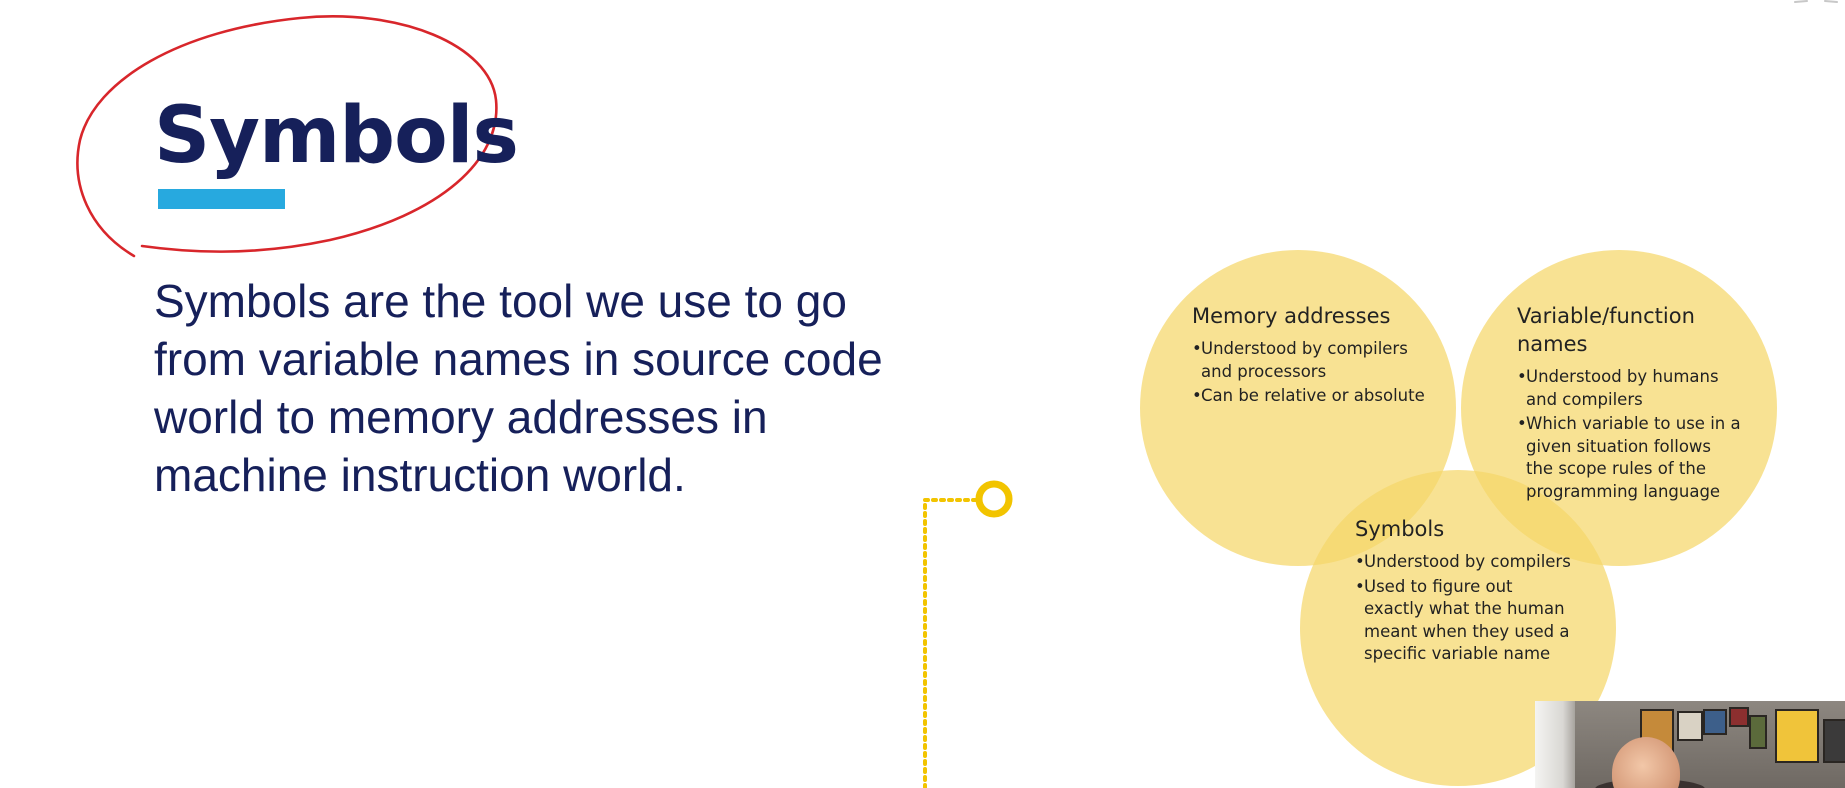  I want to click on webcam-window, so click(1555, 744).